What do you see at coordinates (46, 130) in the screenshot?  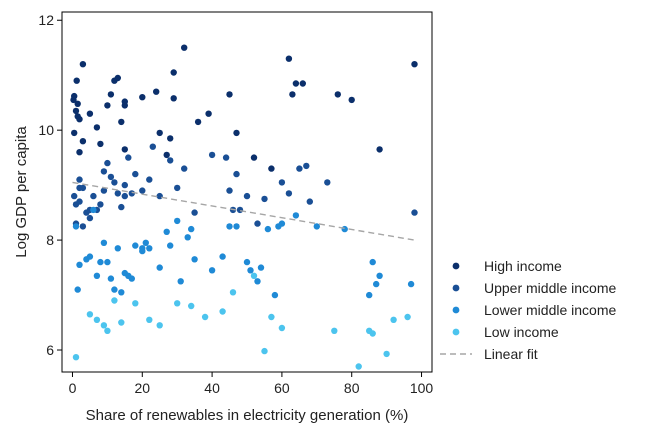 I see `y-tick-label: 10` at bounding box center [46, 130].